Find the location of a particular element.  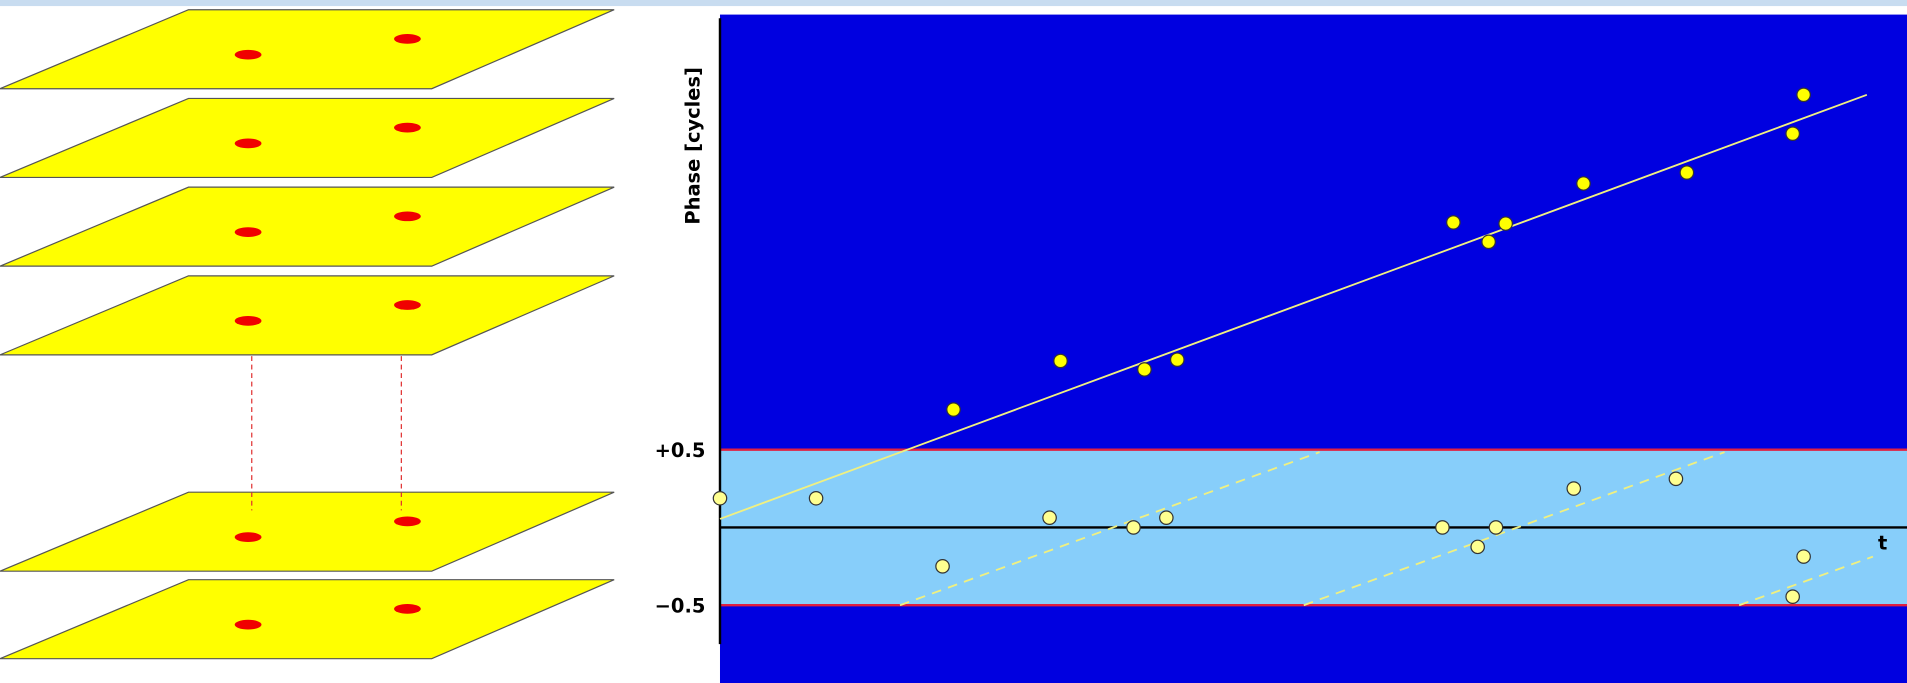

x-axis-label: t is located at coordinates (1882, 542).